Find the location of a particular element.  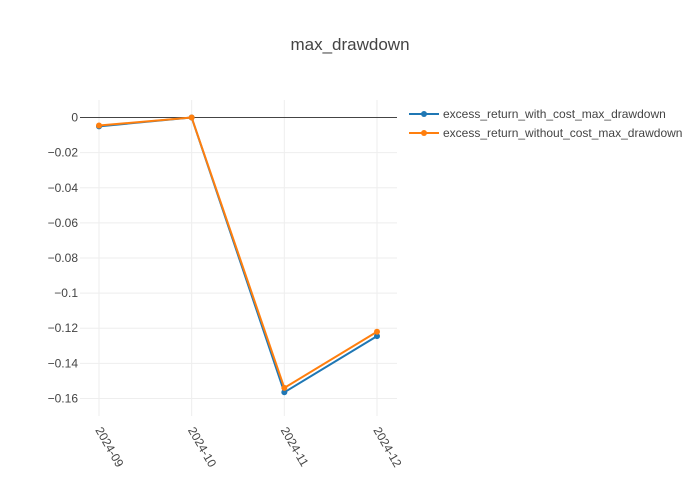

legend-item-0: excess_return_with_cost_max_drawdown is located at coordinates (537, 114).